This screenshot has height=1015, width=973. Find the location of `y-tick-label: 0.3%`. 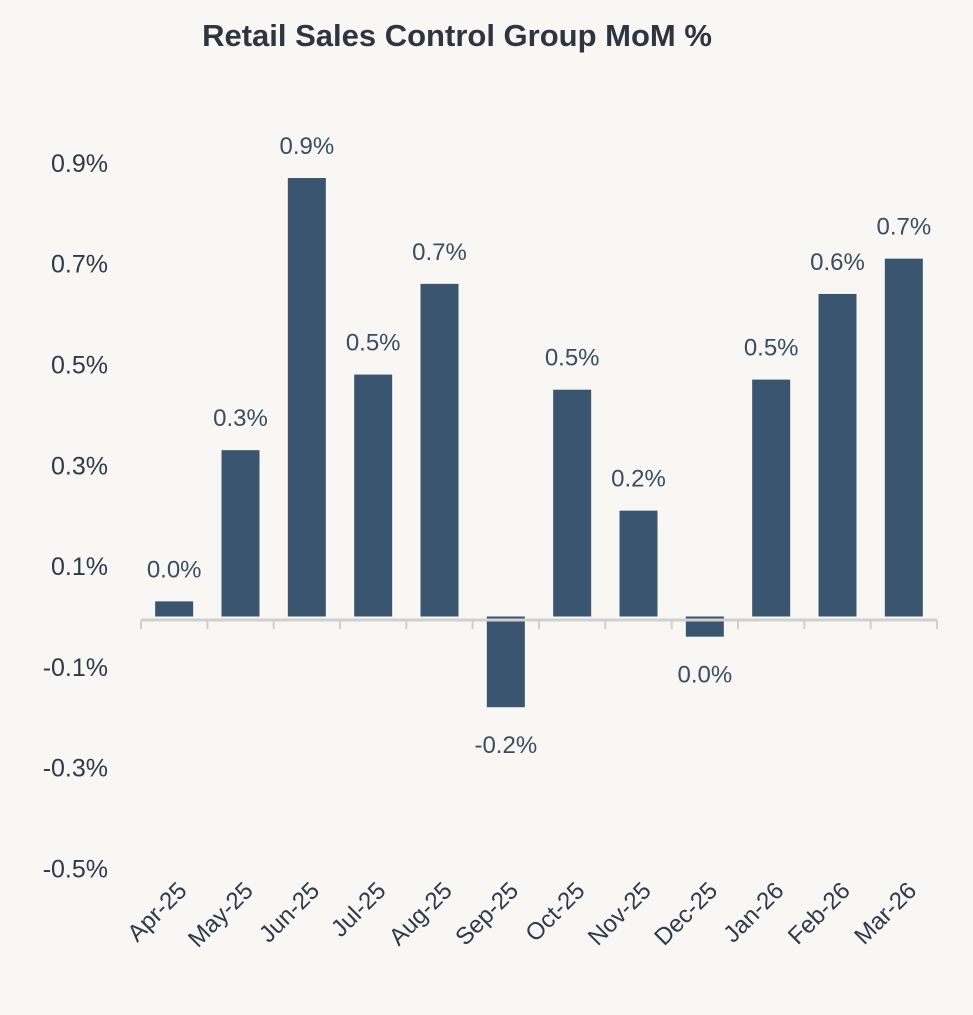

y-tick-label: 0.3% is located at coordinates (79, 466).